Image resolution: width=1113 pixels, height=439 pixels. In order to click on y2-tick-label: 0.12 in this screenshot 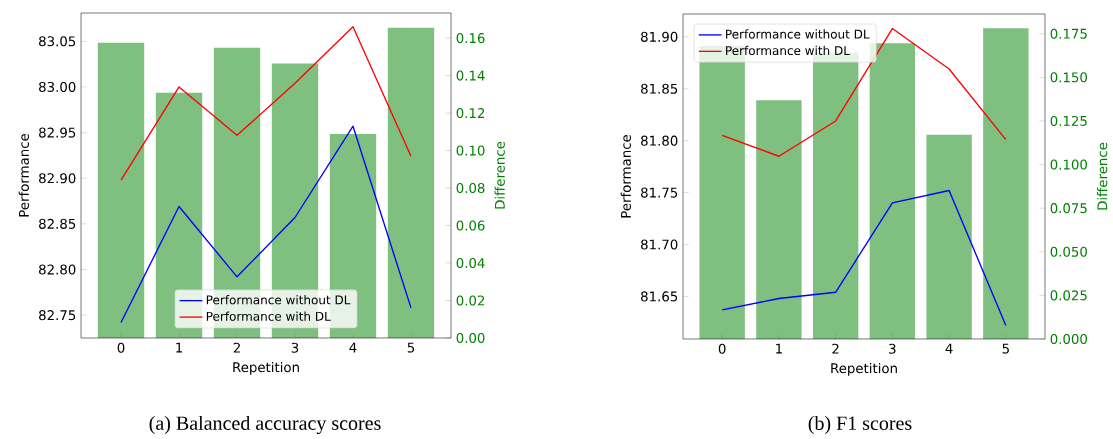, I will do `click(470, 113)`.